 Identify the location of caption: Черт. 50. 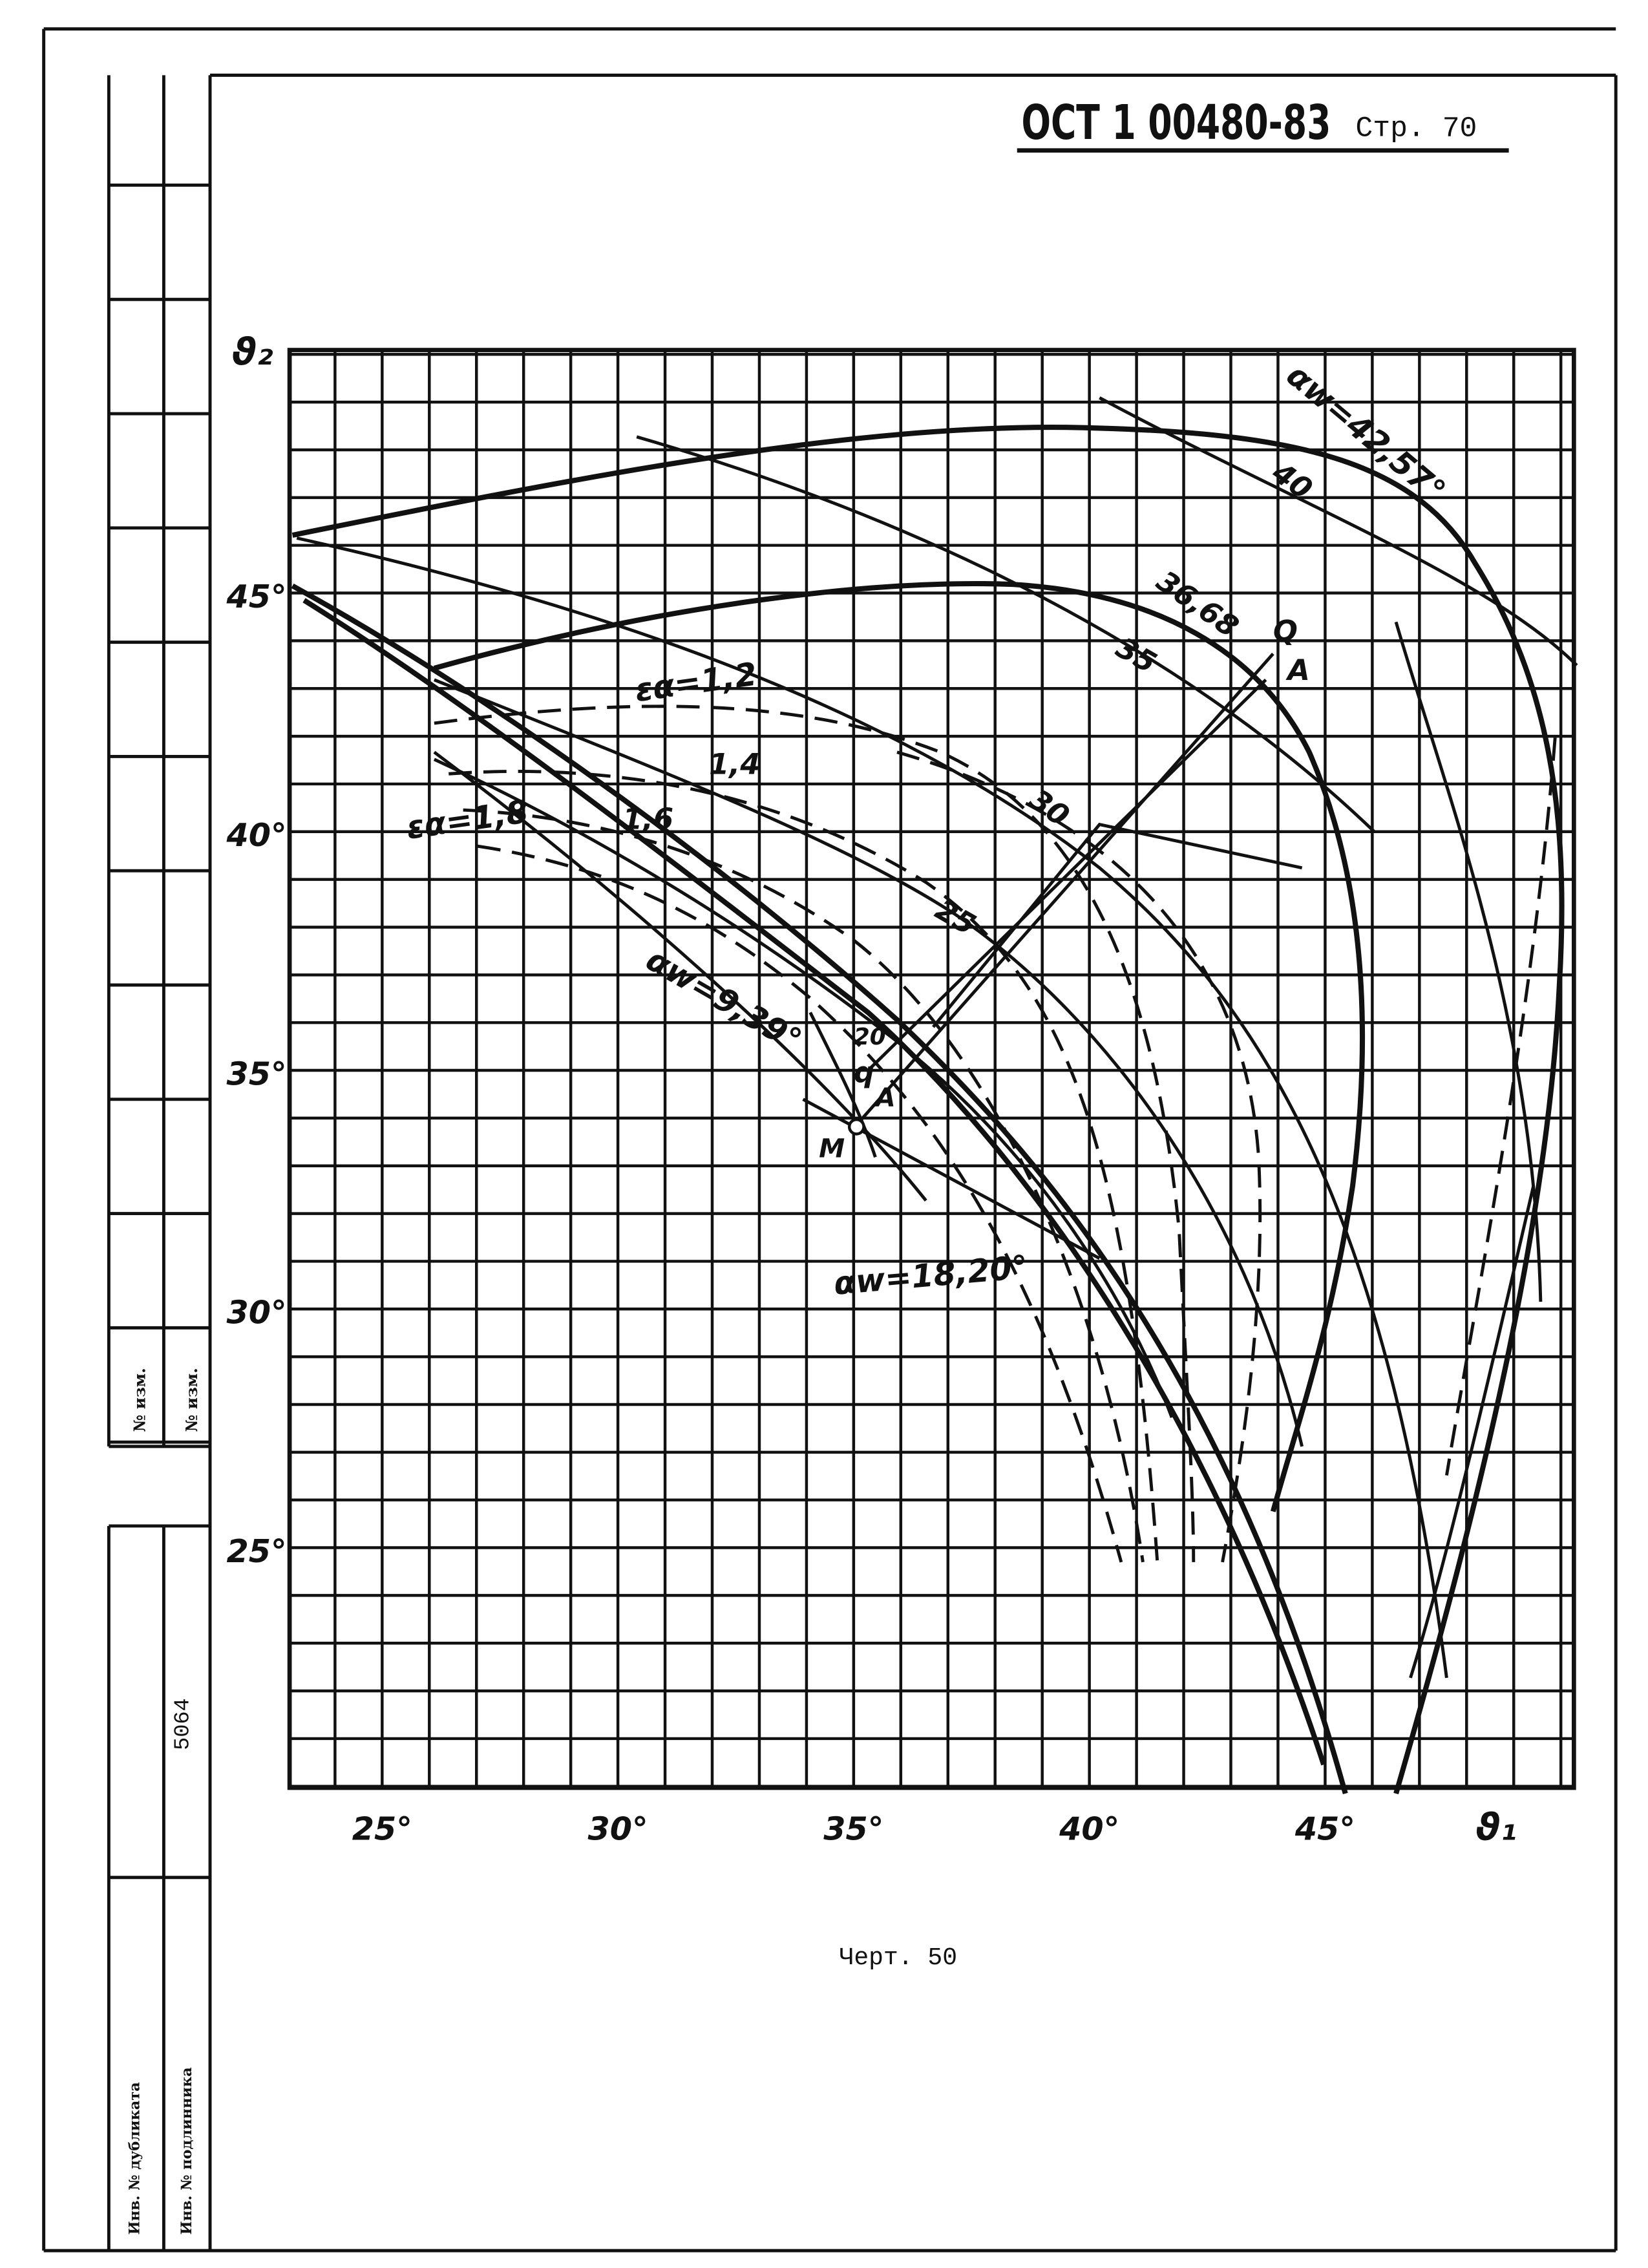
(898, 1958).